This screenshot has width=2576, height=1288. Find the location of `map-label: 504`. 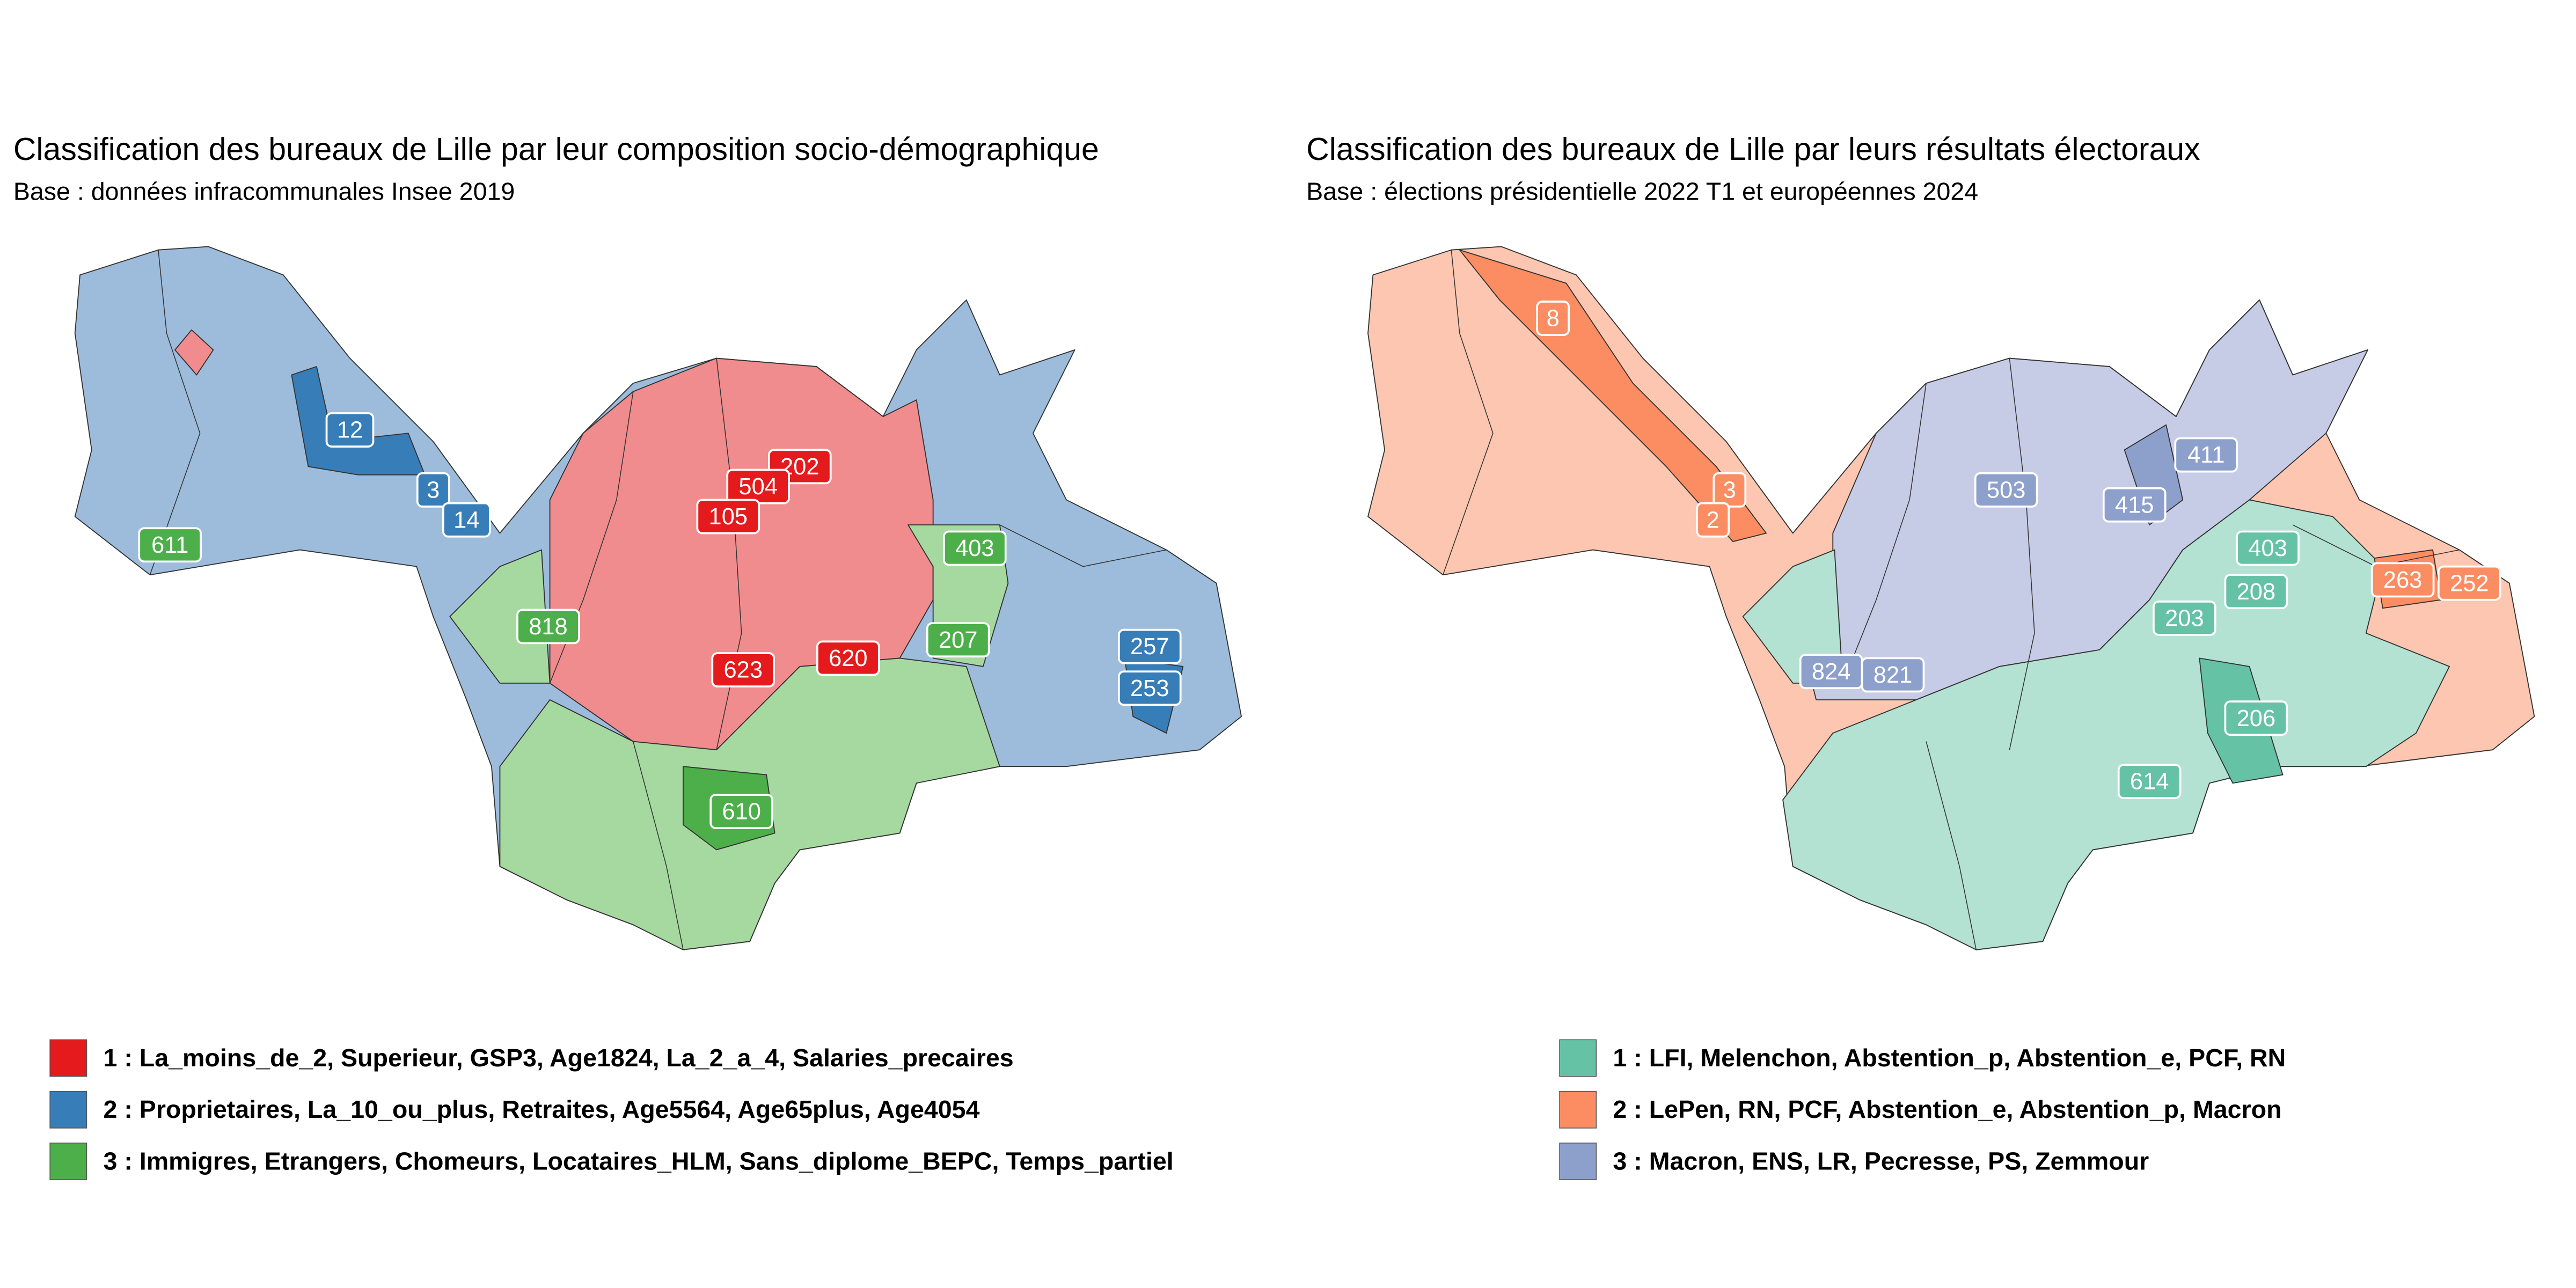

map-label: 504 is located at coordinates (758, 487).